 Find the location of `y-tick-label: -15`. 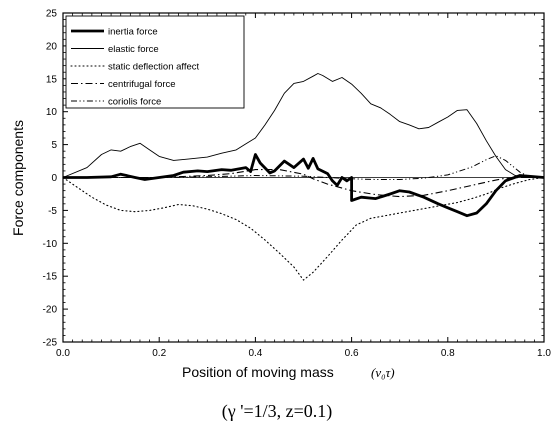

y-tick-label: -15 is located at coordinates (50, 277).